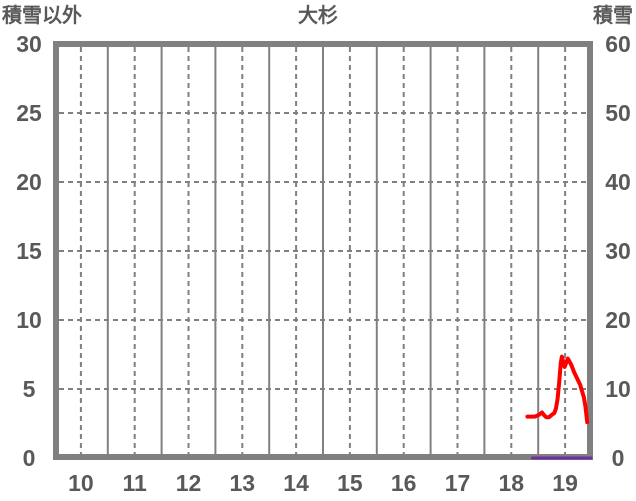 The image size is (636, 501). I want to click on x-axis-tick-label: 15, so click(350, 483).